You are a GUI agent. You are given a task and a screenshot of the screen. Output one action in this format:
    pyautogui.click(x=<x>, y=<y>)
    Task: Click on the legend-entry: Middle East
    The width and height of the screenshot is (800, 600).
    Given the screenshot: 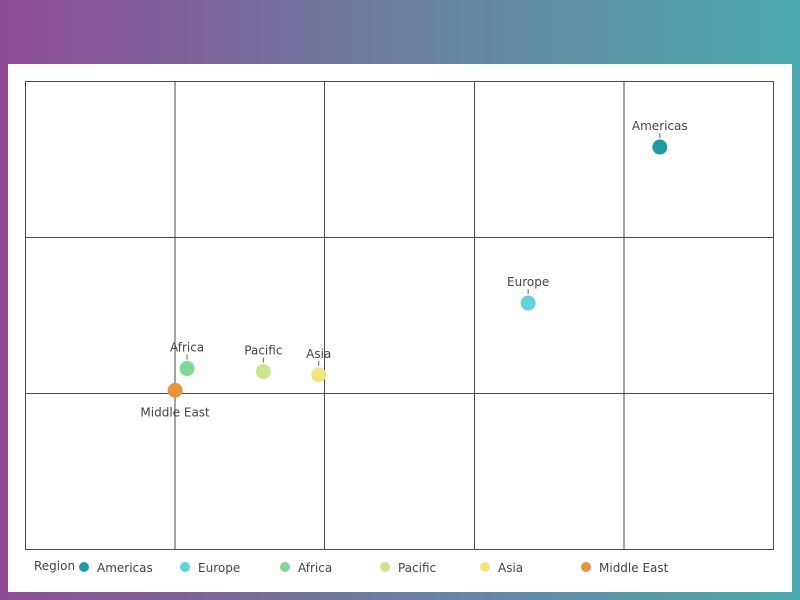 What is the action you would take?
    pyautogui.click(x=634, y=568)
    